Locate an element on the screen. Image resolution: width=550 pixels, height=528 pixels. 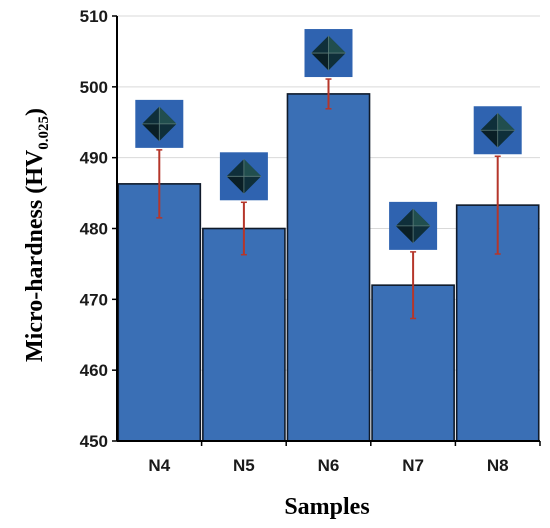
y-tick-labels: 450 460 470 480 490 500 510 is located at coordinates (98, 229).